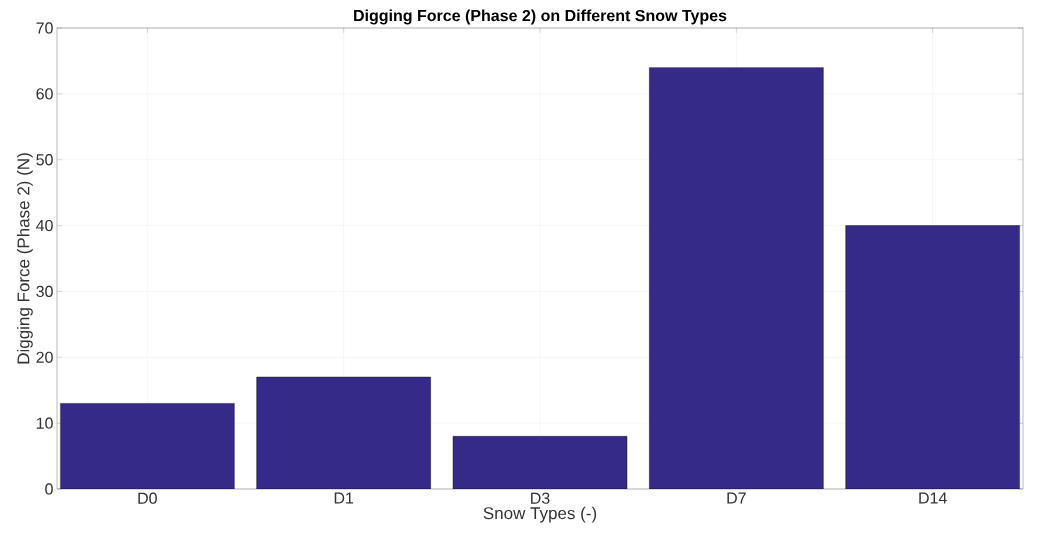 The image size is (1039, 547). Describe the element at coordinates (44, 160) in the screenshot. I see `y-tick-label: 50` at that location.